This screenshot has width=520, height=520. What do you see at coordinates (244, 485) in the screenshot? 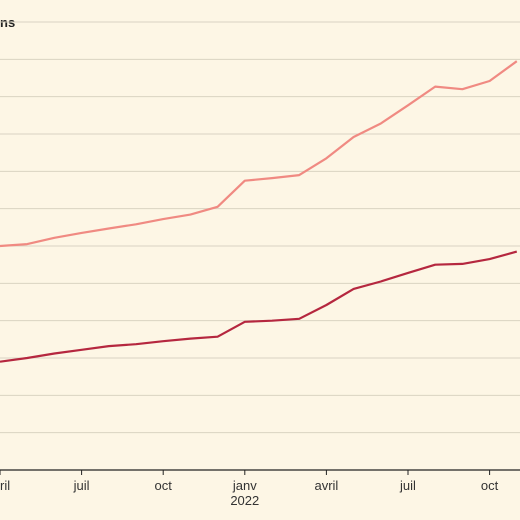
I see `x-tick-label: janv` at bounding box center [244, 485].